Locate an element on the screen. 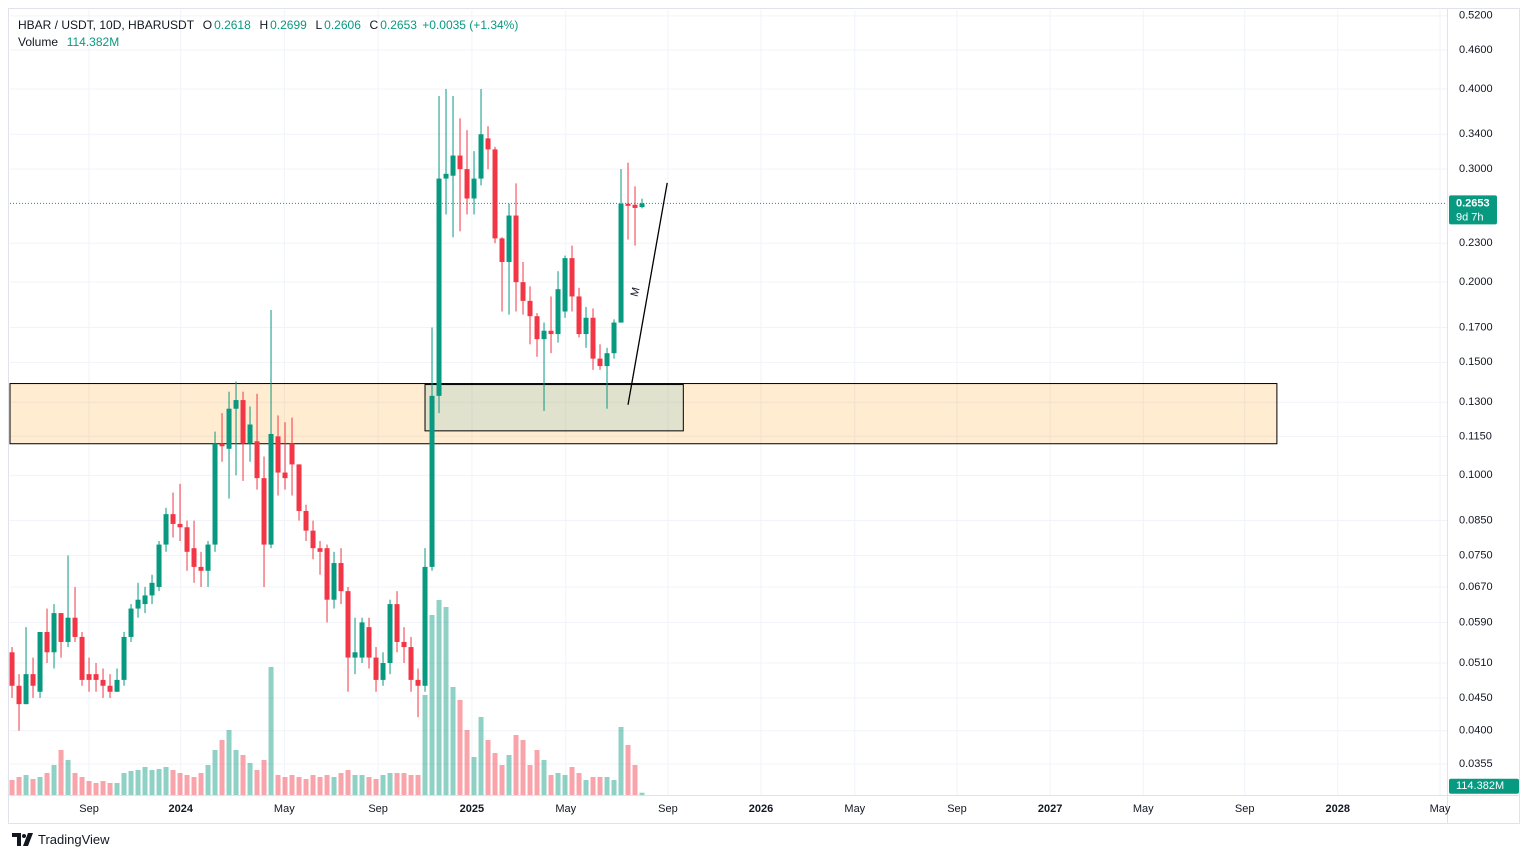 The image size is (1529, 858). trendline is located at coordinates (647, 293).